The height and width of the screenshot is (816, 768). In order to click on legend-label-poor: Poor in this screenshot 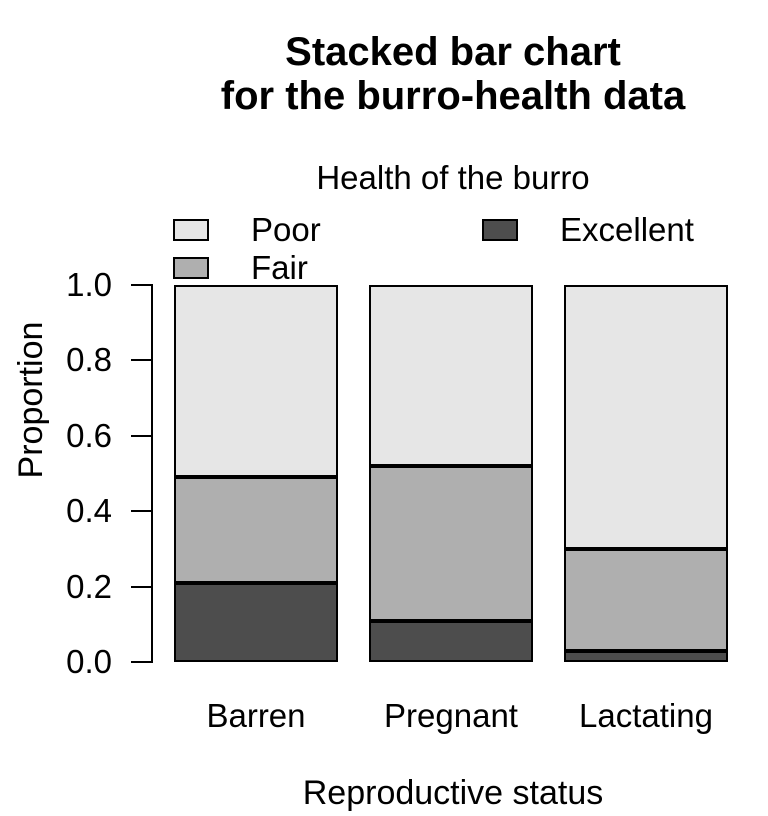, I will do `click(286, 229)`.